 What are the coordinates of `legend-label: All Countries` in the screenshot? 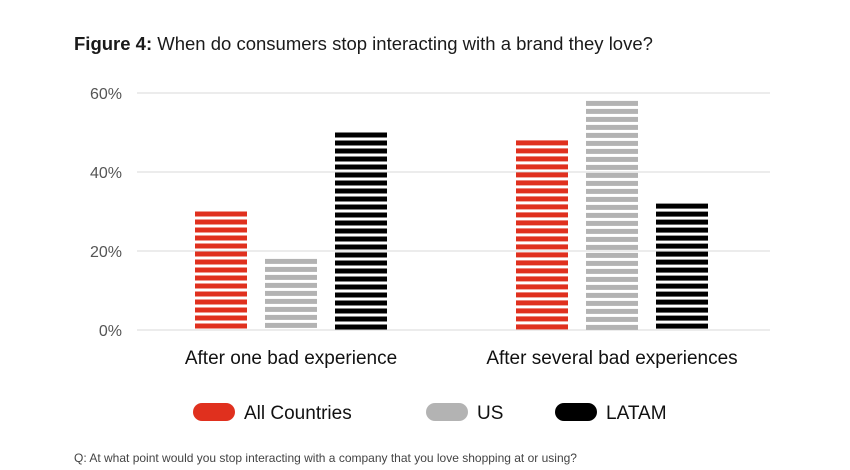 It's located at (298, 413).